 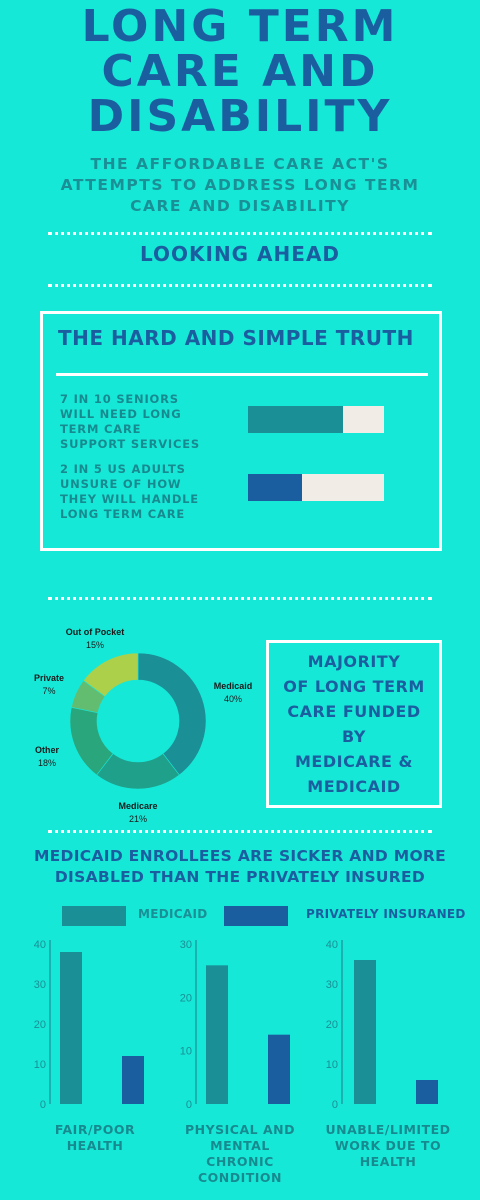 What do you see at coordinates (49, 691) in the screenshot?
I see `pie-label-value: 7%` at bounding box center [49, 691].